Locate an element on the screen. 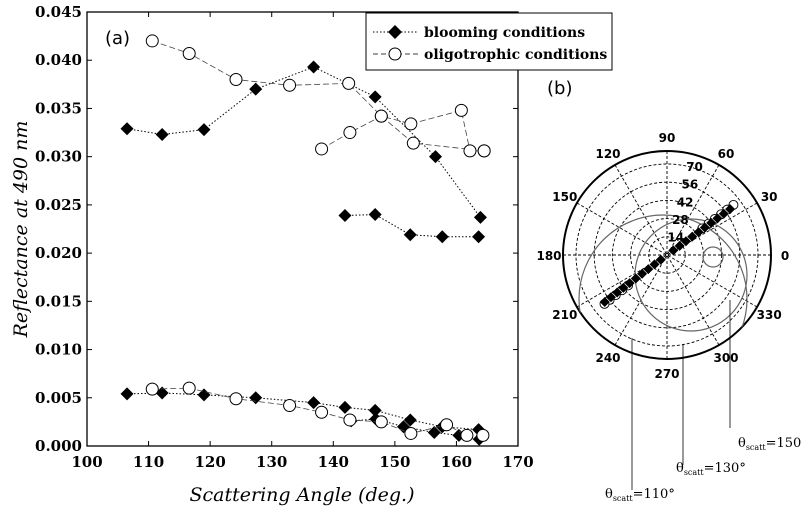 The image size is (801, 514). x-tick-label: 110 is located at coordinates (148, 462).